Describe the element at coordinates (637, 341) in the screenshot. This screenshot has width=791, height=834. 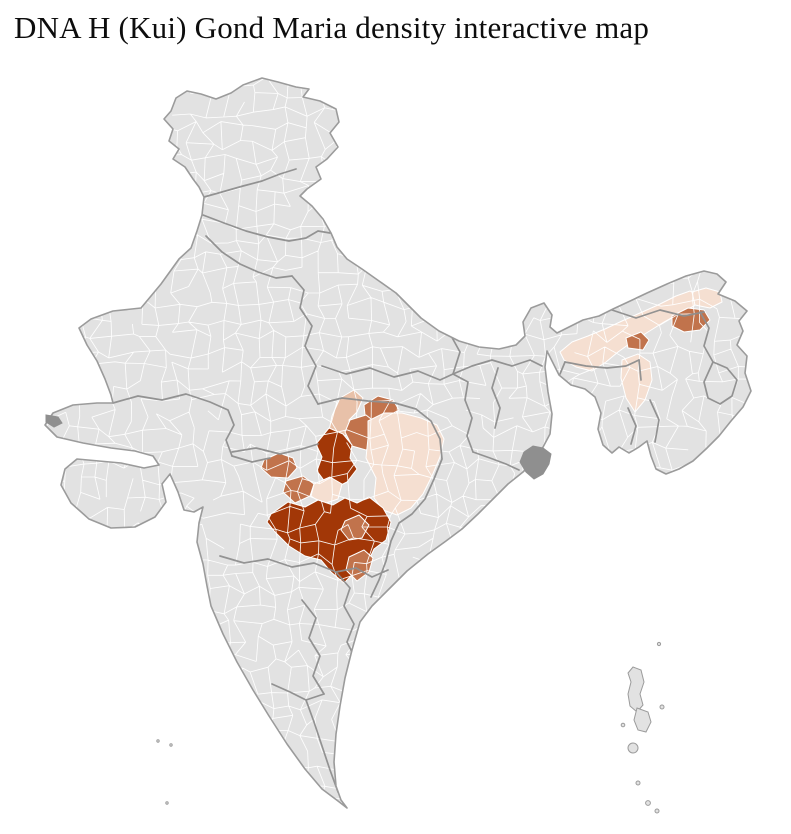
I see `map-region-northeast-mid-valley` at that location.